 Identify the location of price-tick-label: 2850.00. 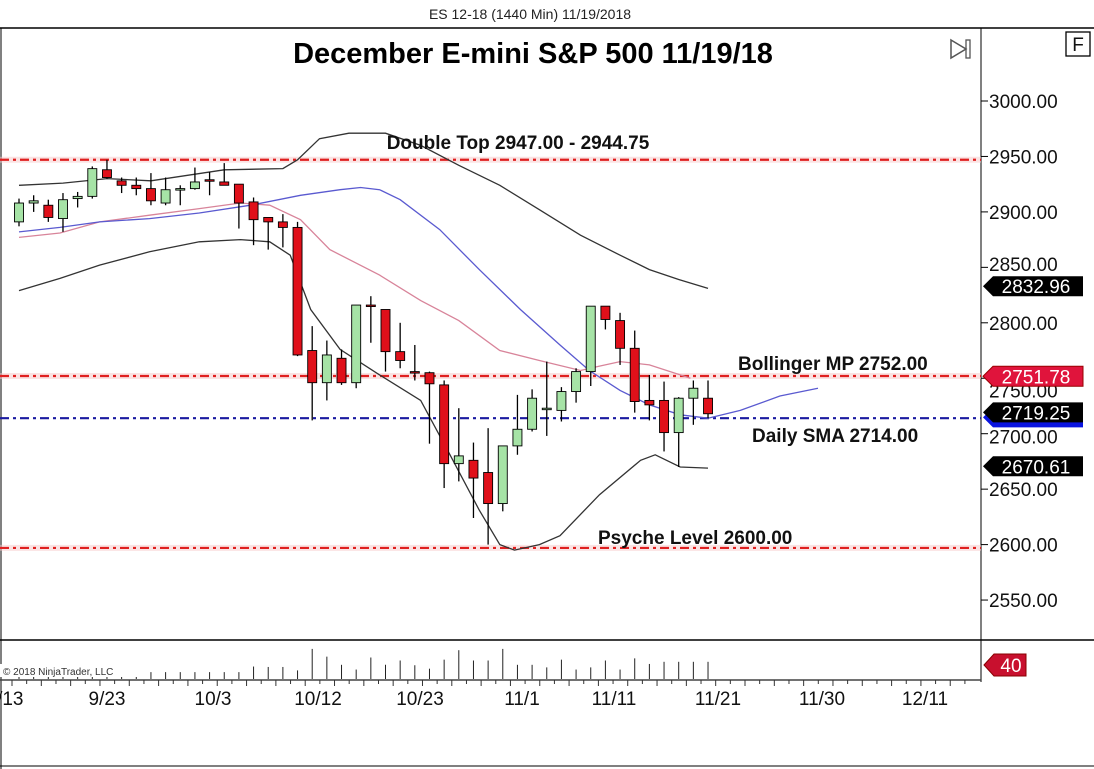
(1023, 265).